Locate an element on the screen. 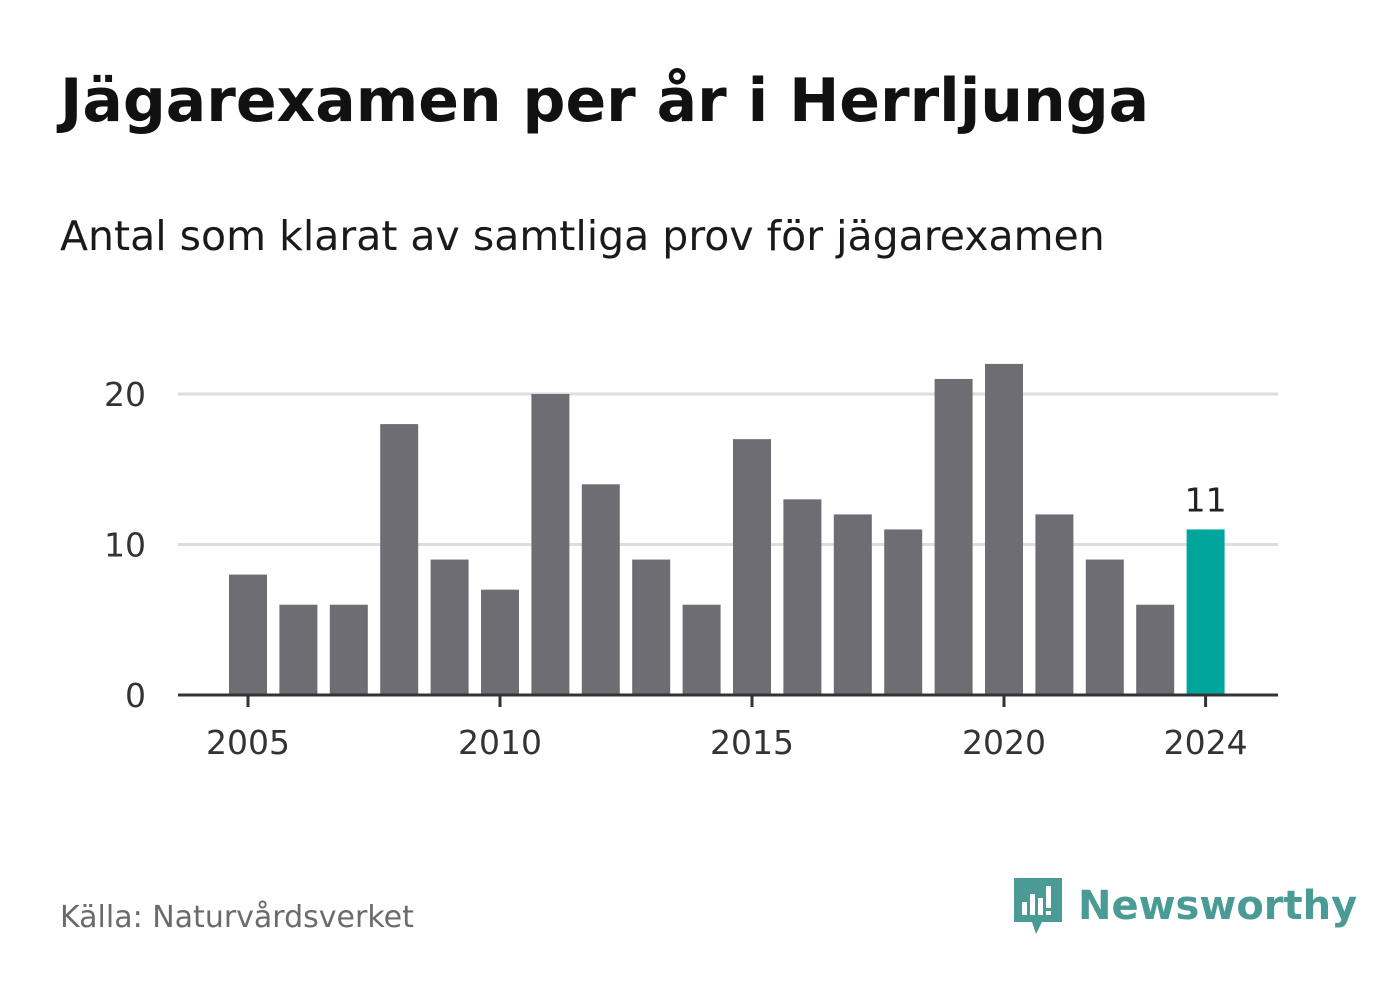 This screenshot has width=1382, height=999. x-tick-label: 2024 is located at coordinates (1206, 742).